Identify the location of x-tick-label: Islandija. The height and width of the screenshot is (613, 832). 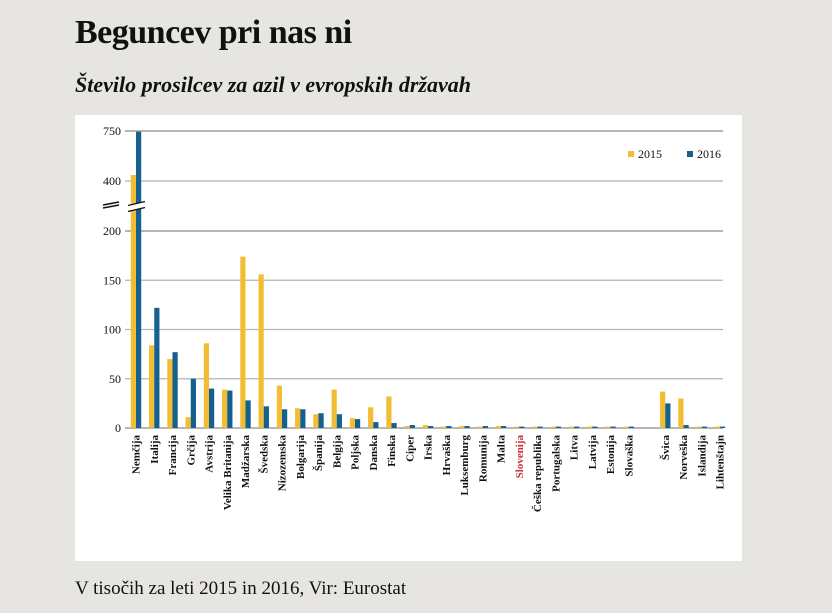
(702, 456).